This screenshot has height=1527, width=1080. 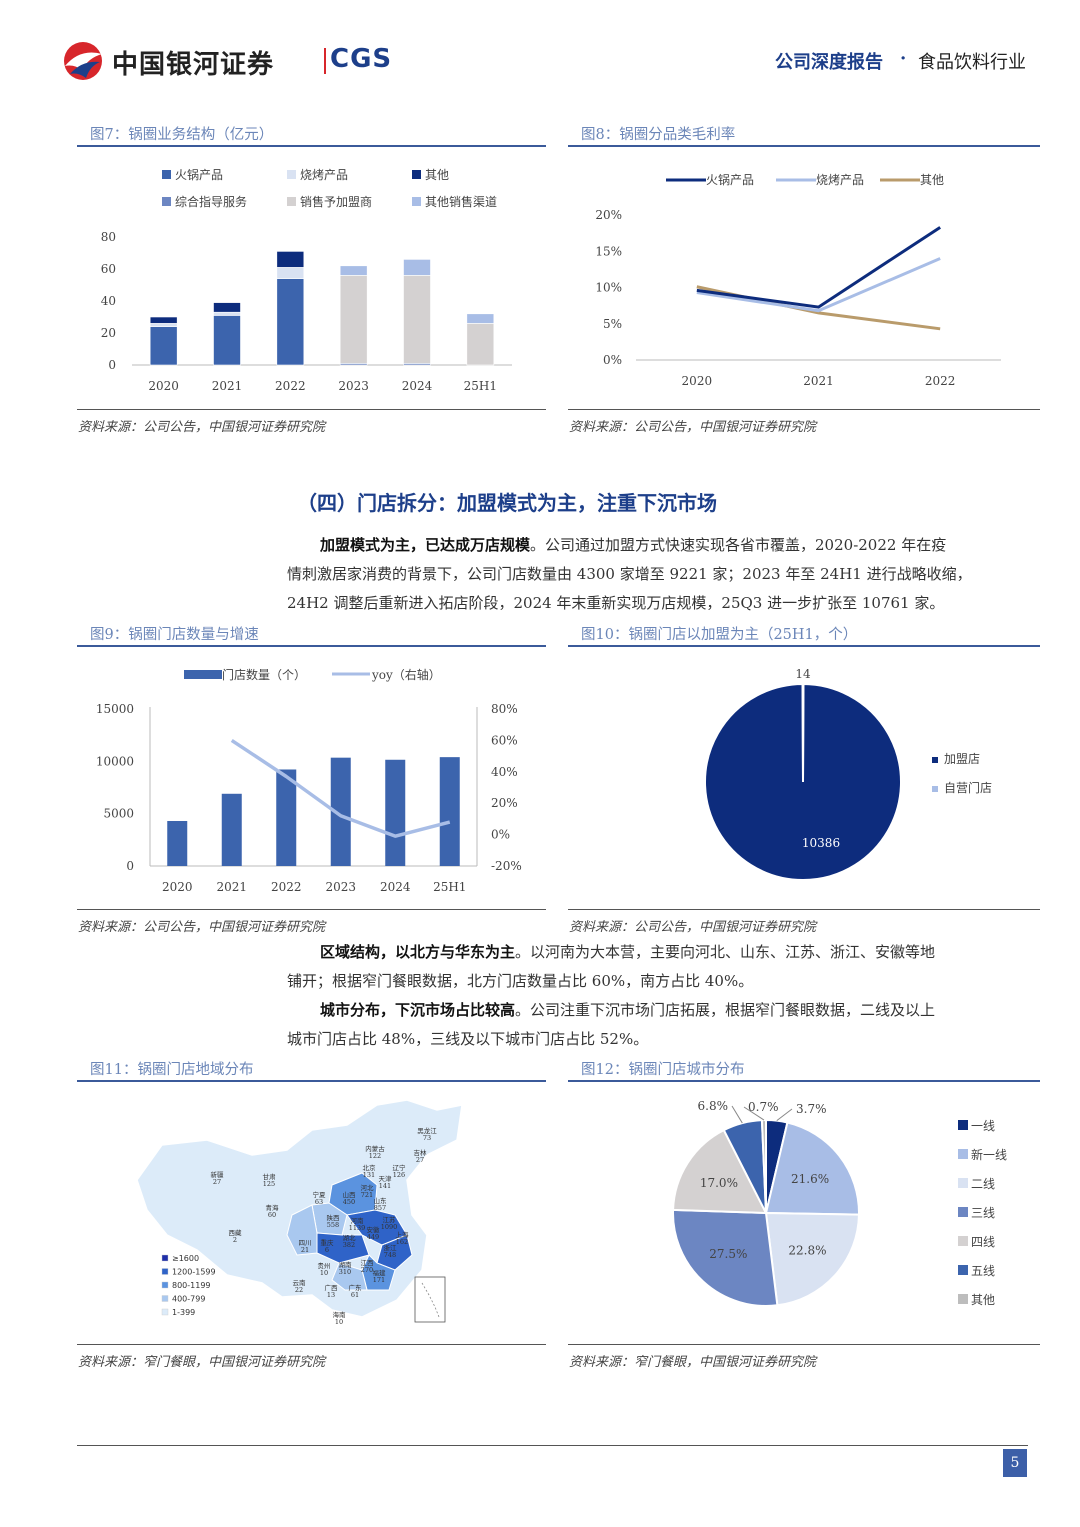 I want to click on map-province-name: 贵州, so click(x=324, y=1265).